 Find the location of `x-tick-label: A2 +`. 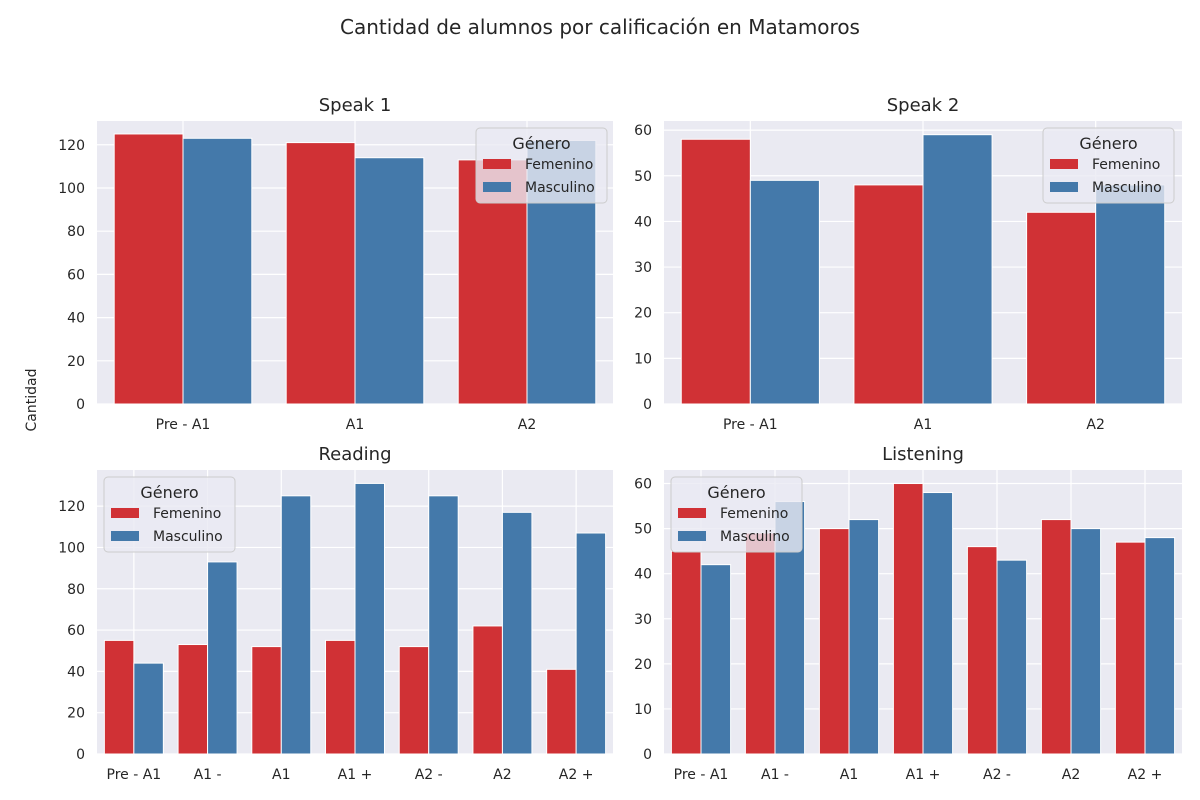

x-tick-label: A2 + is located at coordinates (576, 775).